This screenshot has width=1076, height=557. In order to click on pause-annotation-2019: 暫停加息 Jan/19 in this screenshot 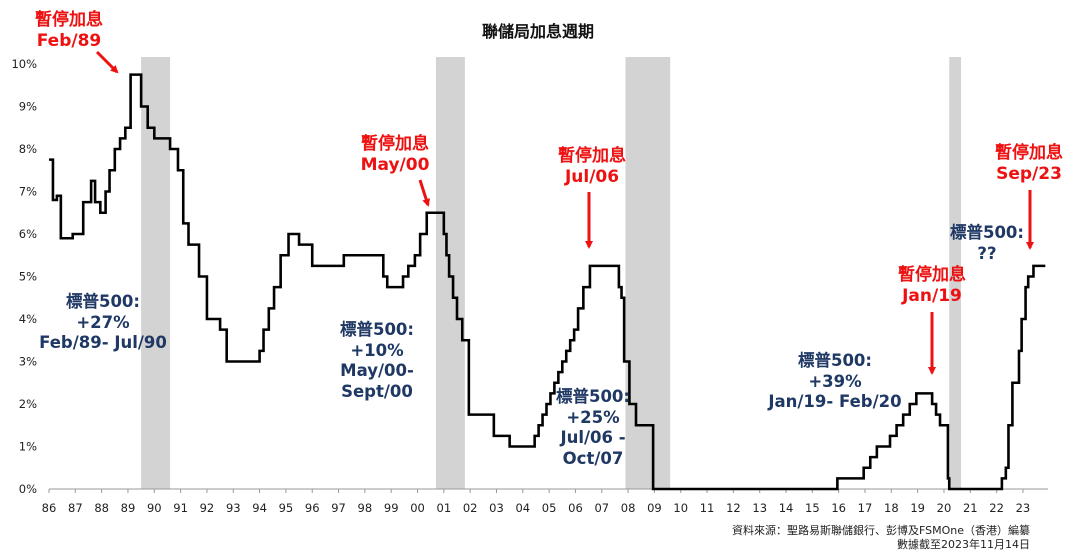, I will do `click(932, 286)`.